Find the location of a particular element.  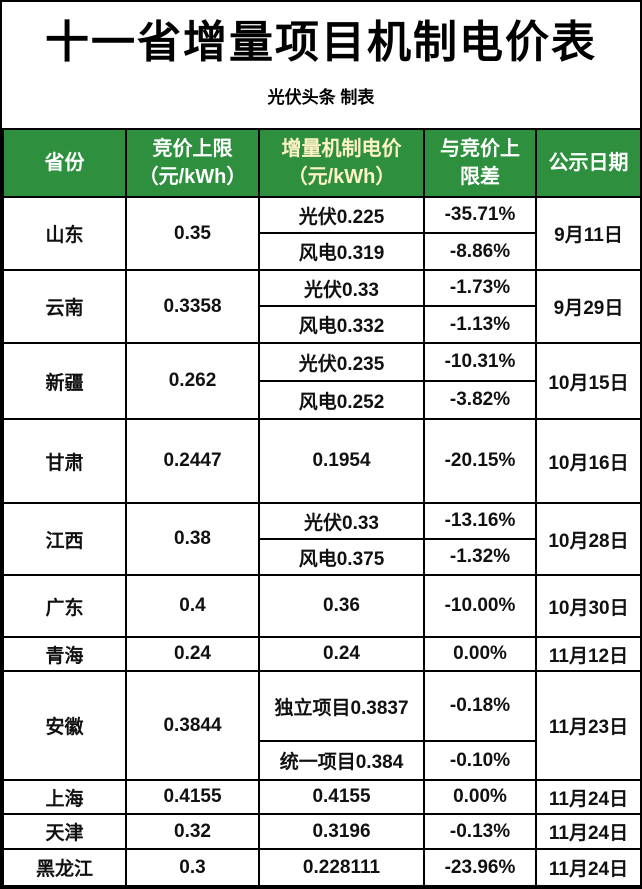

table-row: 天津 0.32 0.3196 -0.13% 11月24日 is located at coordinates (321, 831).